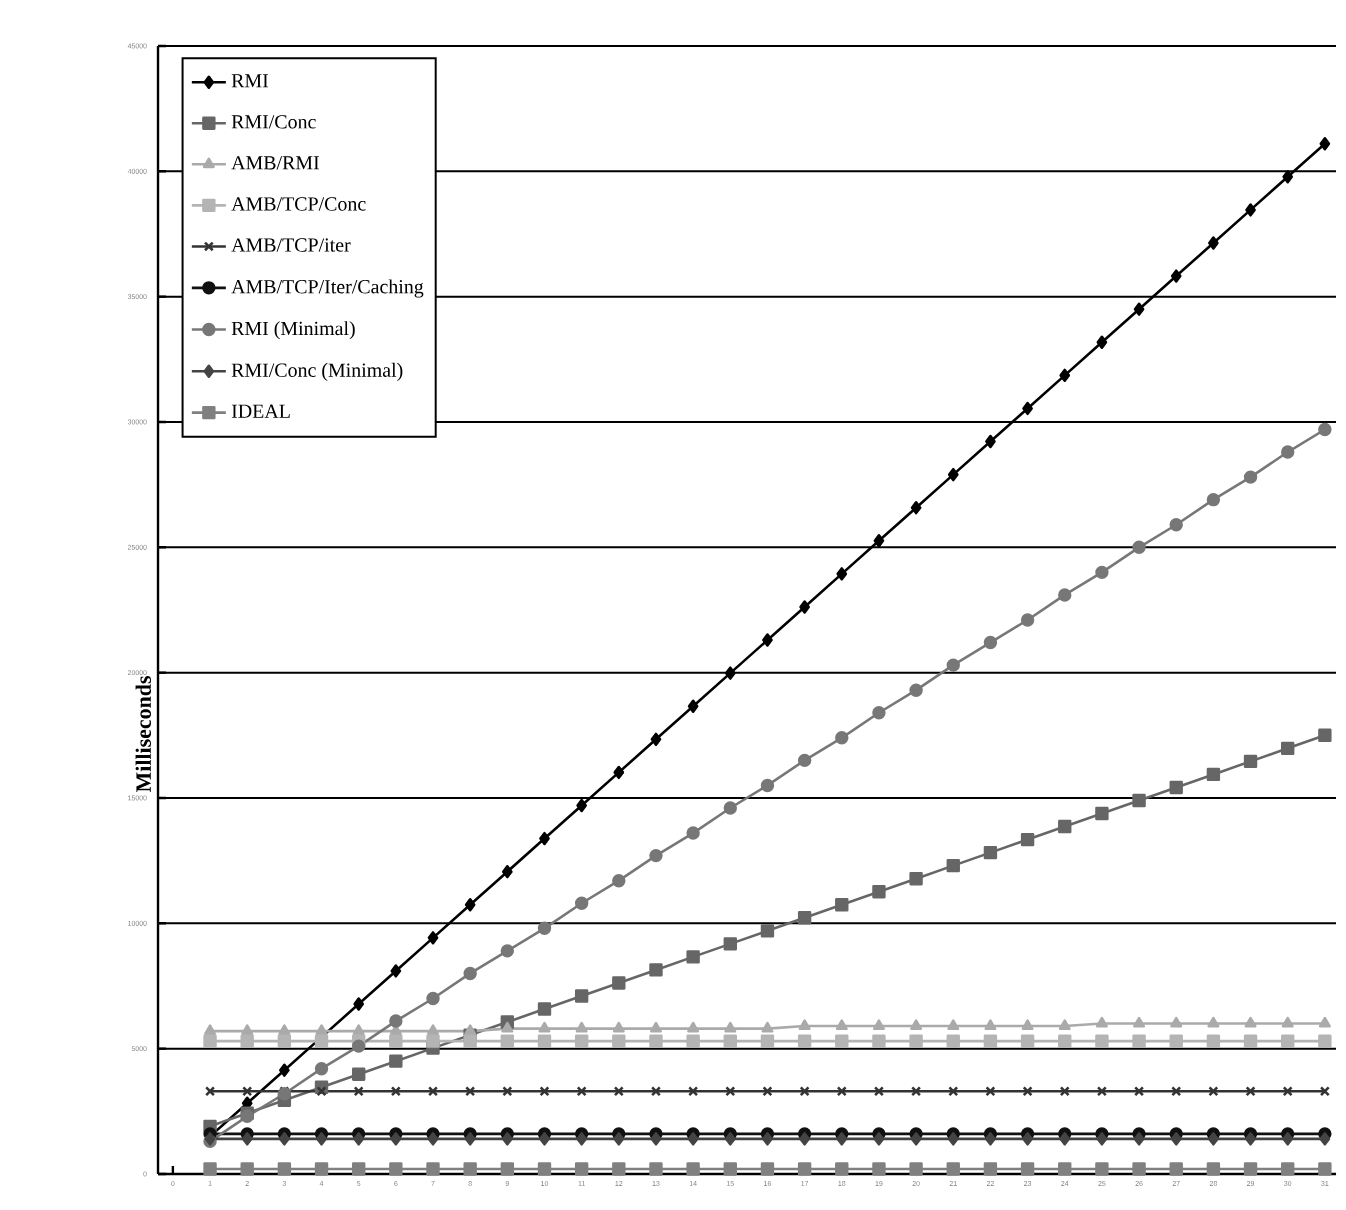 Image resolution: width=1346 pixels, height=1210 pixels. Describe the element at coordinates (317, 371) in the screenshot. I see `legend-label: RMI/Conc (Minimal)` at that location.